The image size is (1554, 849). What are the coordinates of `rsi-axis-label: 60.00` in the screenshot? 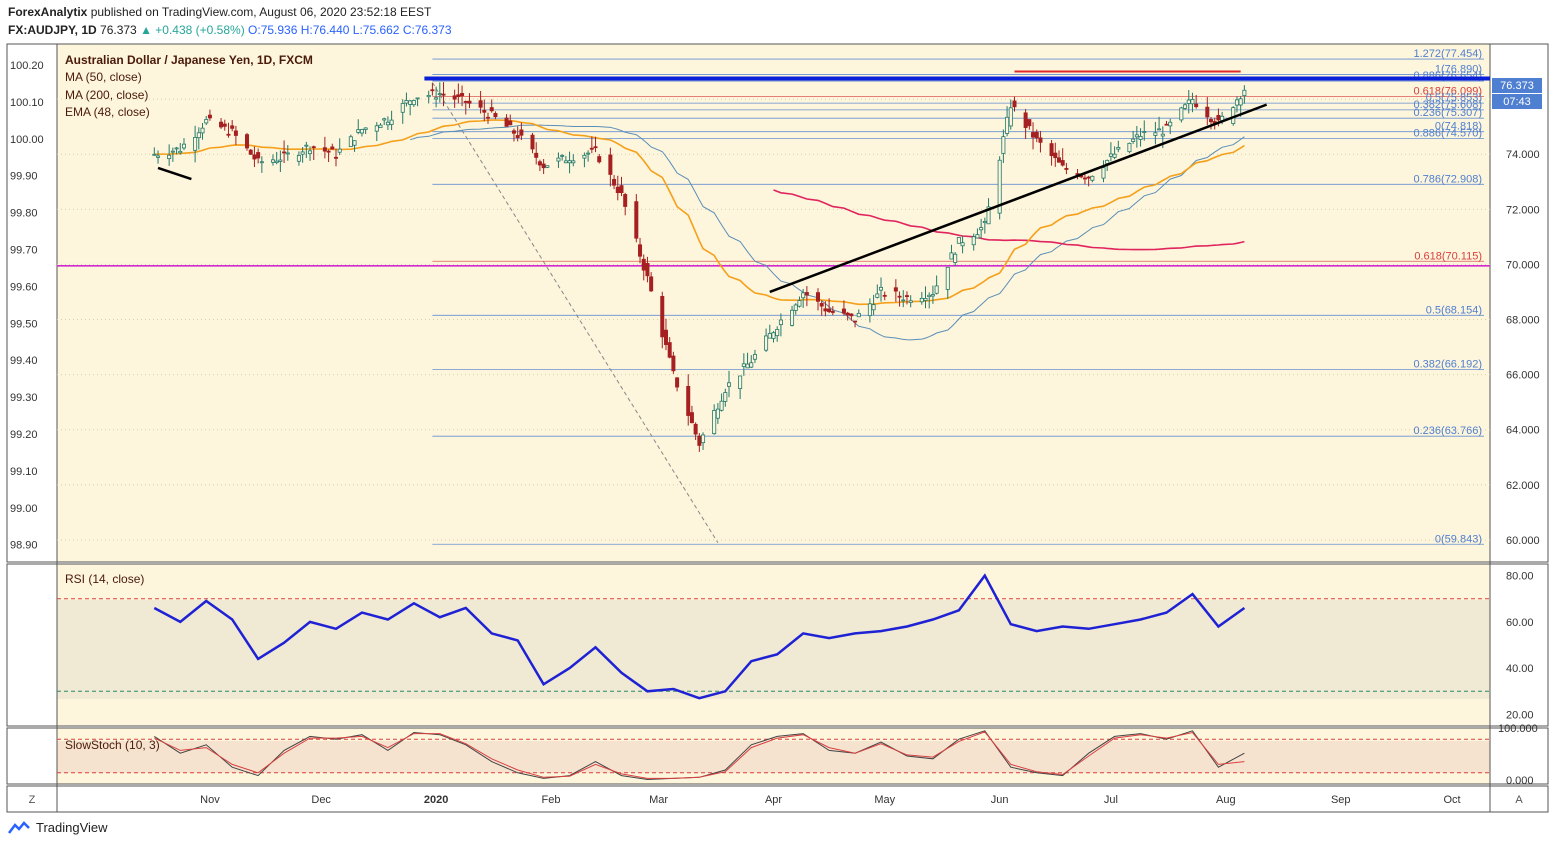 It's located at (1520, 623).